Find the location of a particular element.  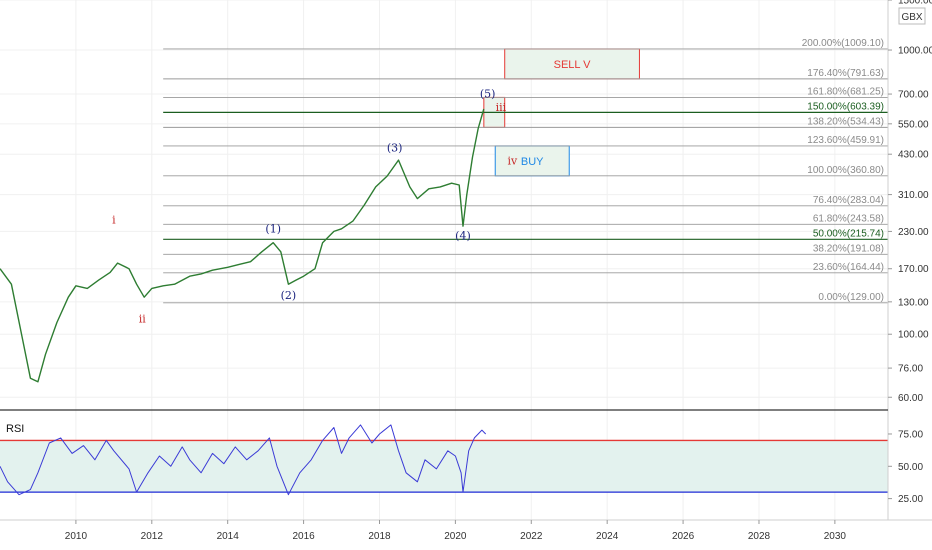

time-tick-label: 2016 is located at coordinates (303, 536).